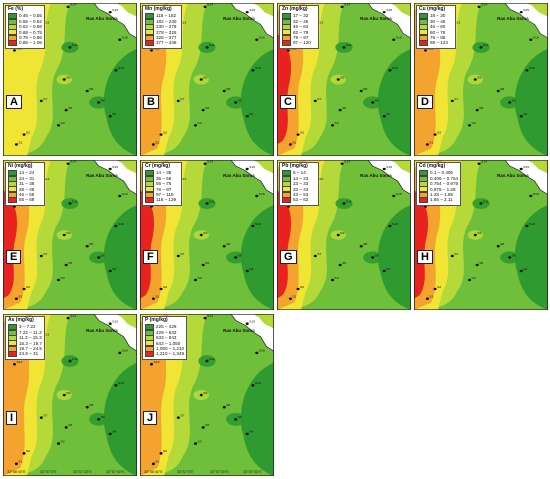  Describe the element at coordinates (20, 296) in the screenshot. I see `station-label: S1` at that location.